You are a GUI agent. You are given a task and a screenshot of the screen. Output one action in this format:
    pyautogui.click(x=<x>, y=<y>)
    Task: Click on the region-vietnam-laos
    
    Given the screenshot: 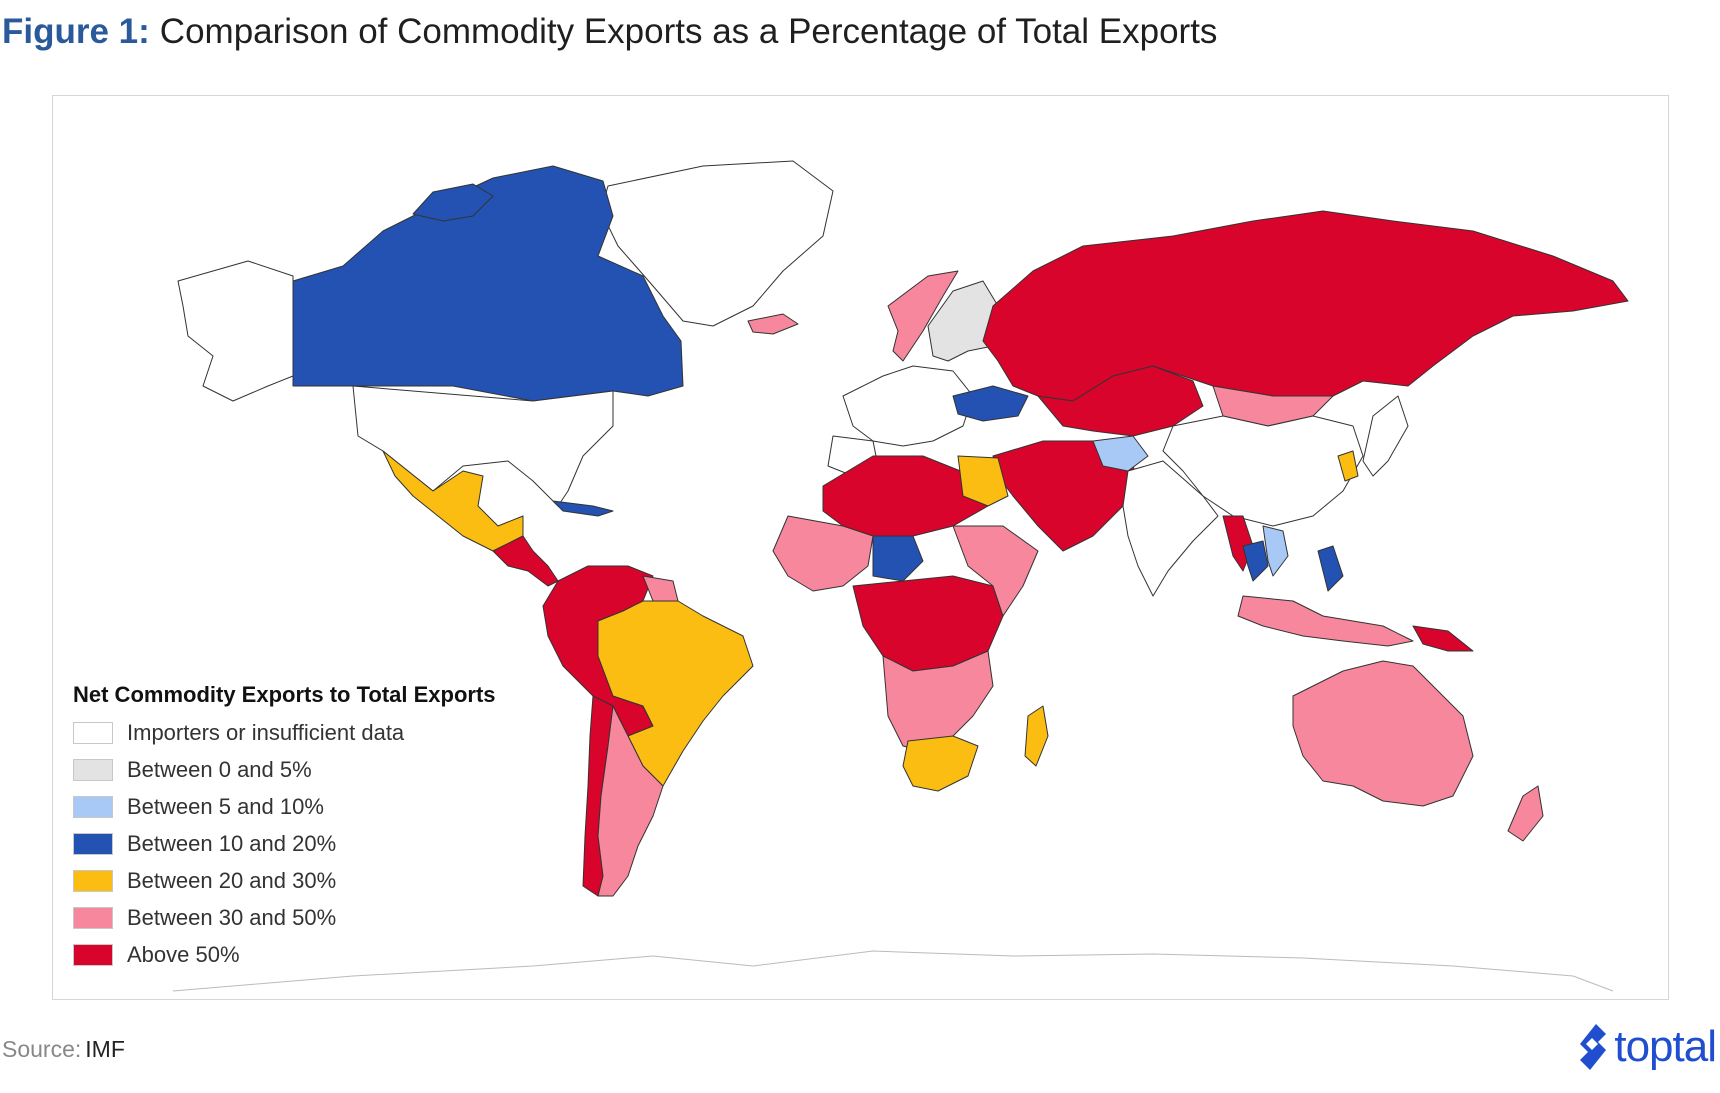 What is the action you would take?
    pyautogui.click(x=1275, y=551)
    